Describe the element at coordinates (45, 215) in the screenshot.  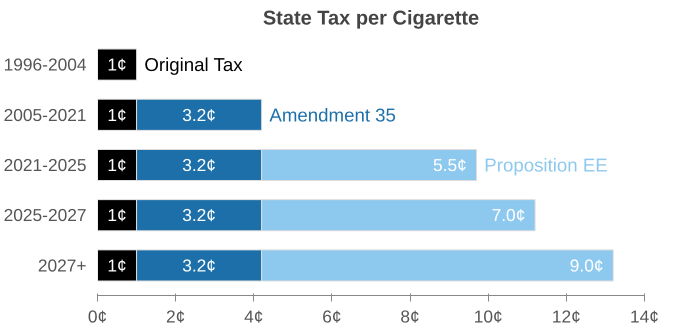
I see `y-tick-label: 2025-2027` at that location.